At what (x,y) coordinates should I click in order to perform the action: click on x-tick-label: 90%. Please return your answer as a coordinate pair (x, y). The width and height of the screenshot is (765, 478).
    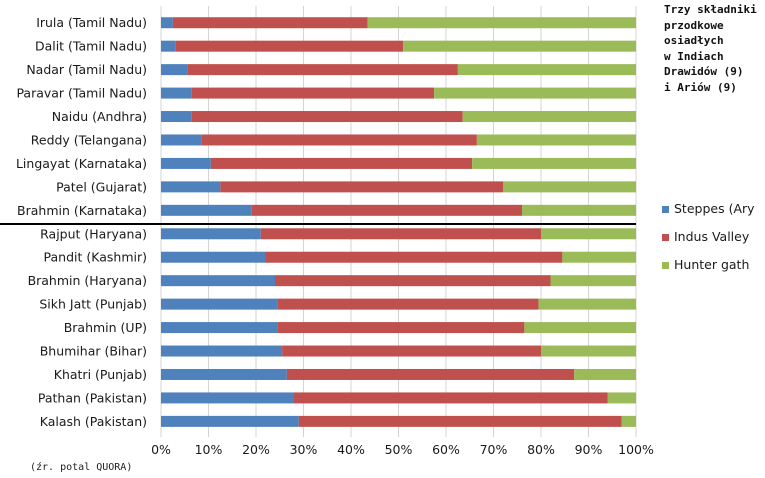
    Looking at the image, I should click on (589, 449).